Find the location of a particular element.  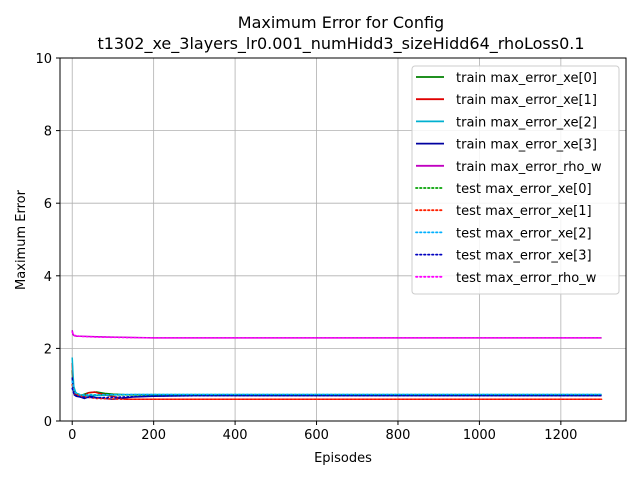

series-lines is located at coordinates (337, 365).